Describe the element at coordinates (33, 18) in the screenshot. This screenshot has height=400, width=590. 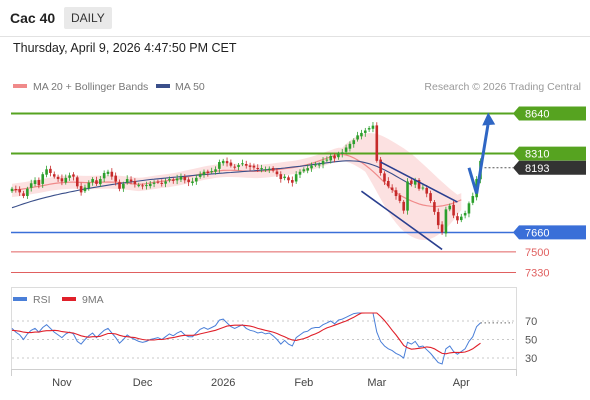
I see `instrument-title: Cac 40` at that location.